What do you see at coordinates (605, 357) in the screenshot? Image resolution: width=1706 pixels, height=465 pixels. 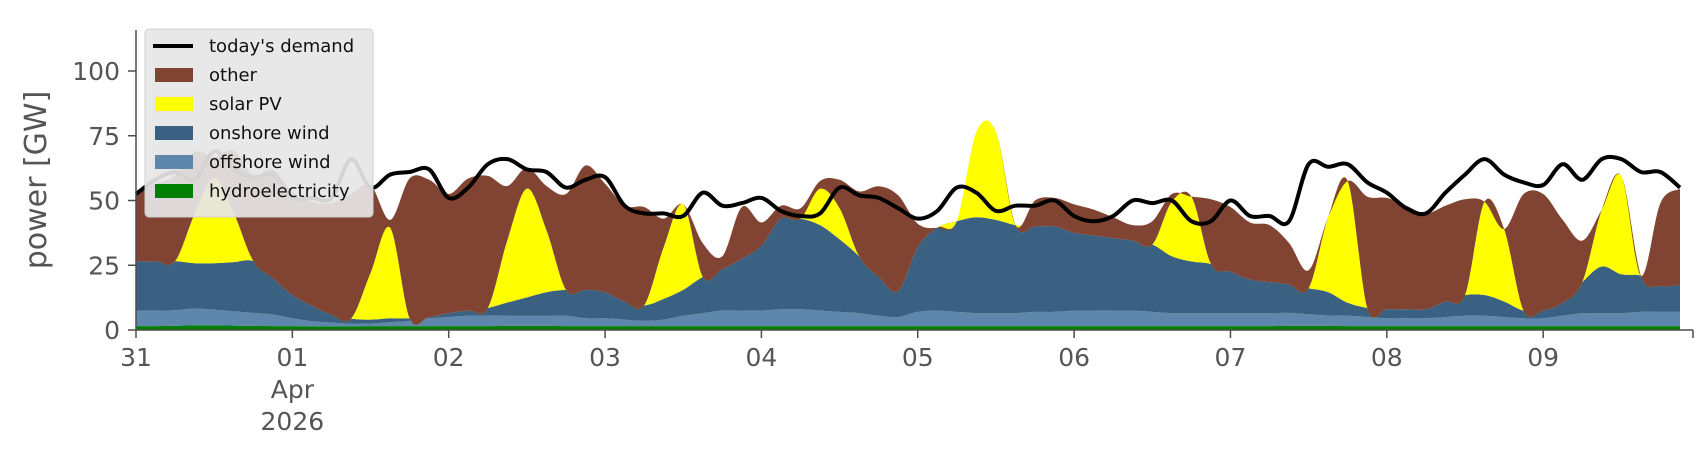 I see `x-tick-label: 03` at bounding box center [605, 357].